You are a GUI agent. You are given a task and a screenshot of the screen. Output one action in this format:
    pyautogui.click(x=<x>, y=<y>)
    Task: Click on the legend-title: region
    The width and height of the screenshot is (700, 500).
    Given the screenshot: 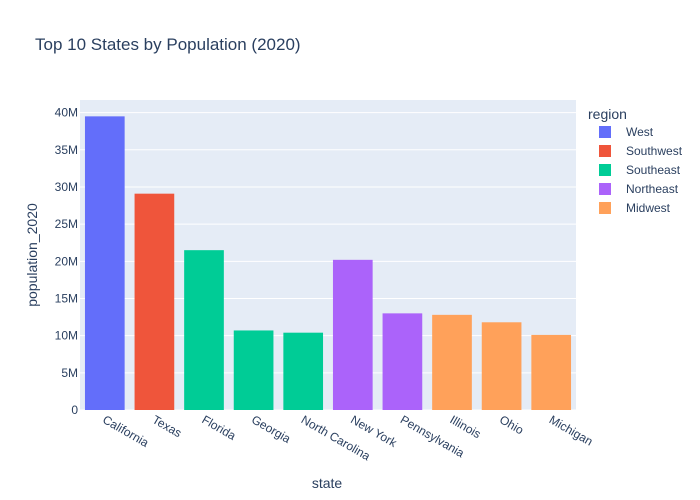 What is the action you would take?
    pyautogui.click(x=607, y=114)
    